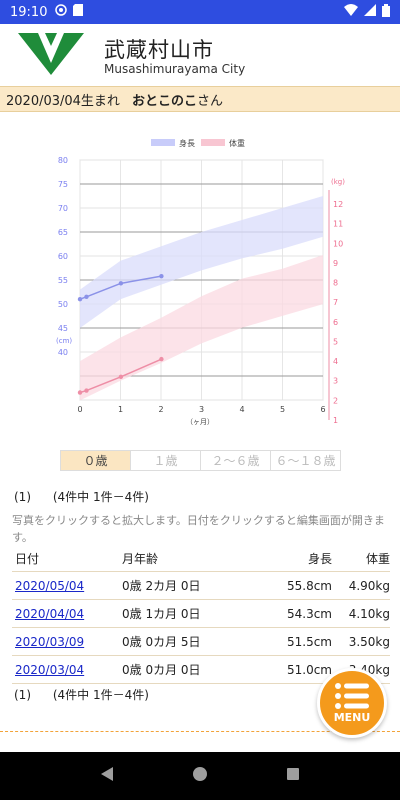  I want to click on right-axis-unit: (kg), so click(338, 182).